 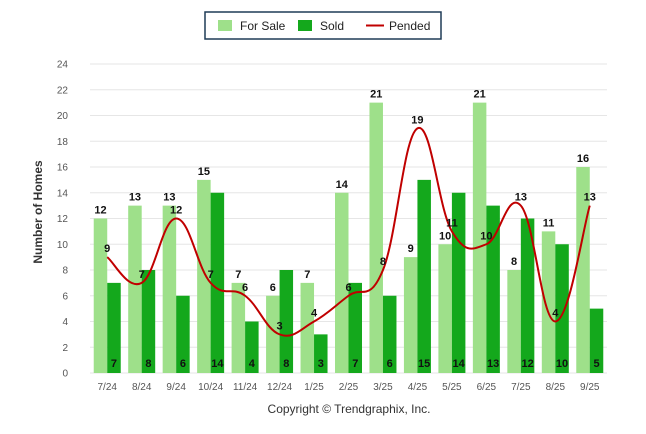 I want to click on x-tick-label: 9/24, so click(x=176, y=387).